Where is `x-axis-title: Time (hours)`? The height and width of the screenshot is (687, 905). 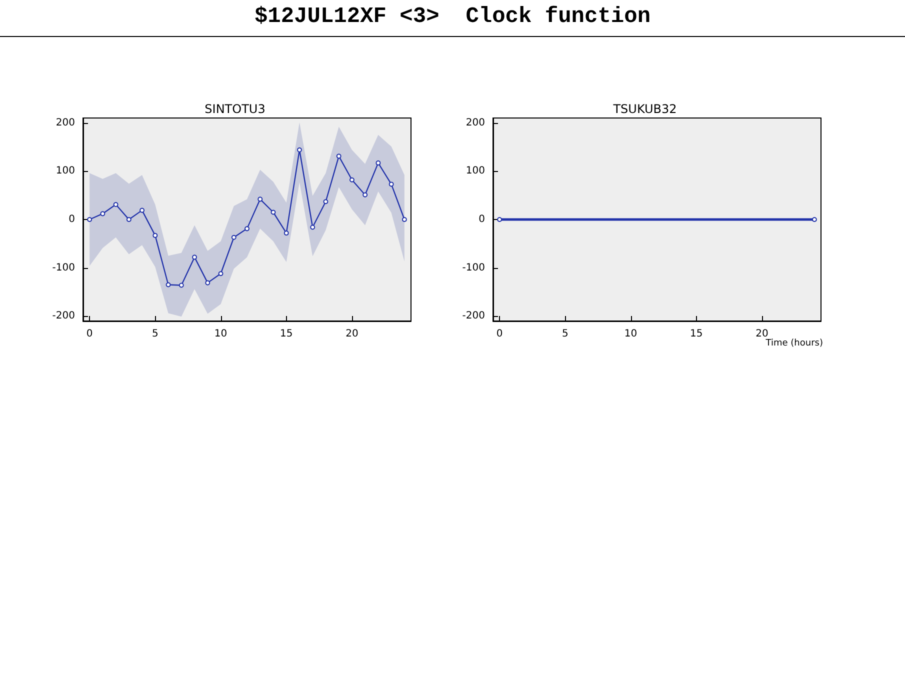 x-axis-title: Time (hours) is located at coordinates (793, 343).